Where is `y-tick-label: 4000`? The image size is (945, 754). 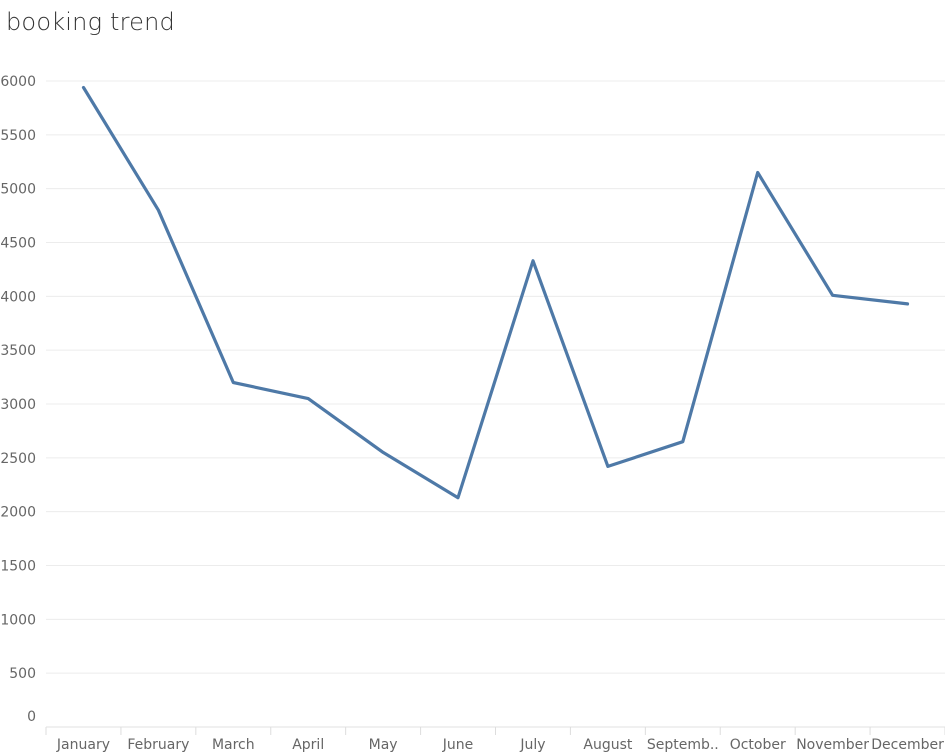 y-tick-label: 4000 is located at coordinates (18, 297).